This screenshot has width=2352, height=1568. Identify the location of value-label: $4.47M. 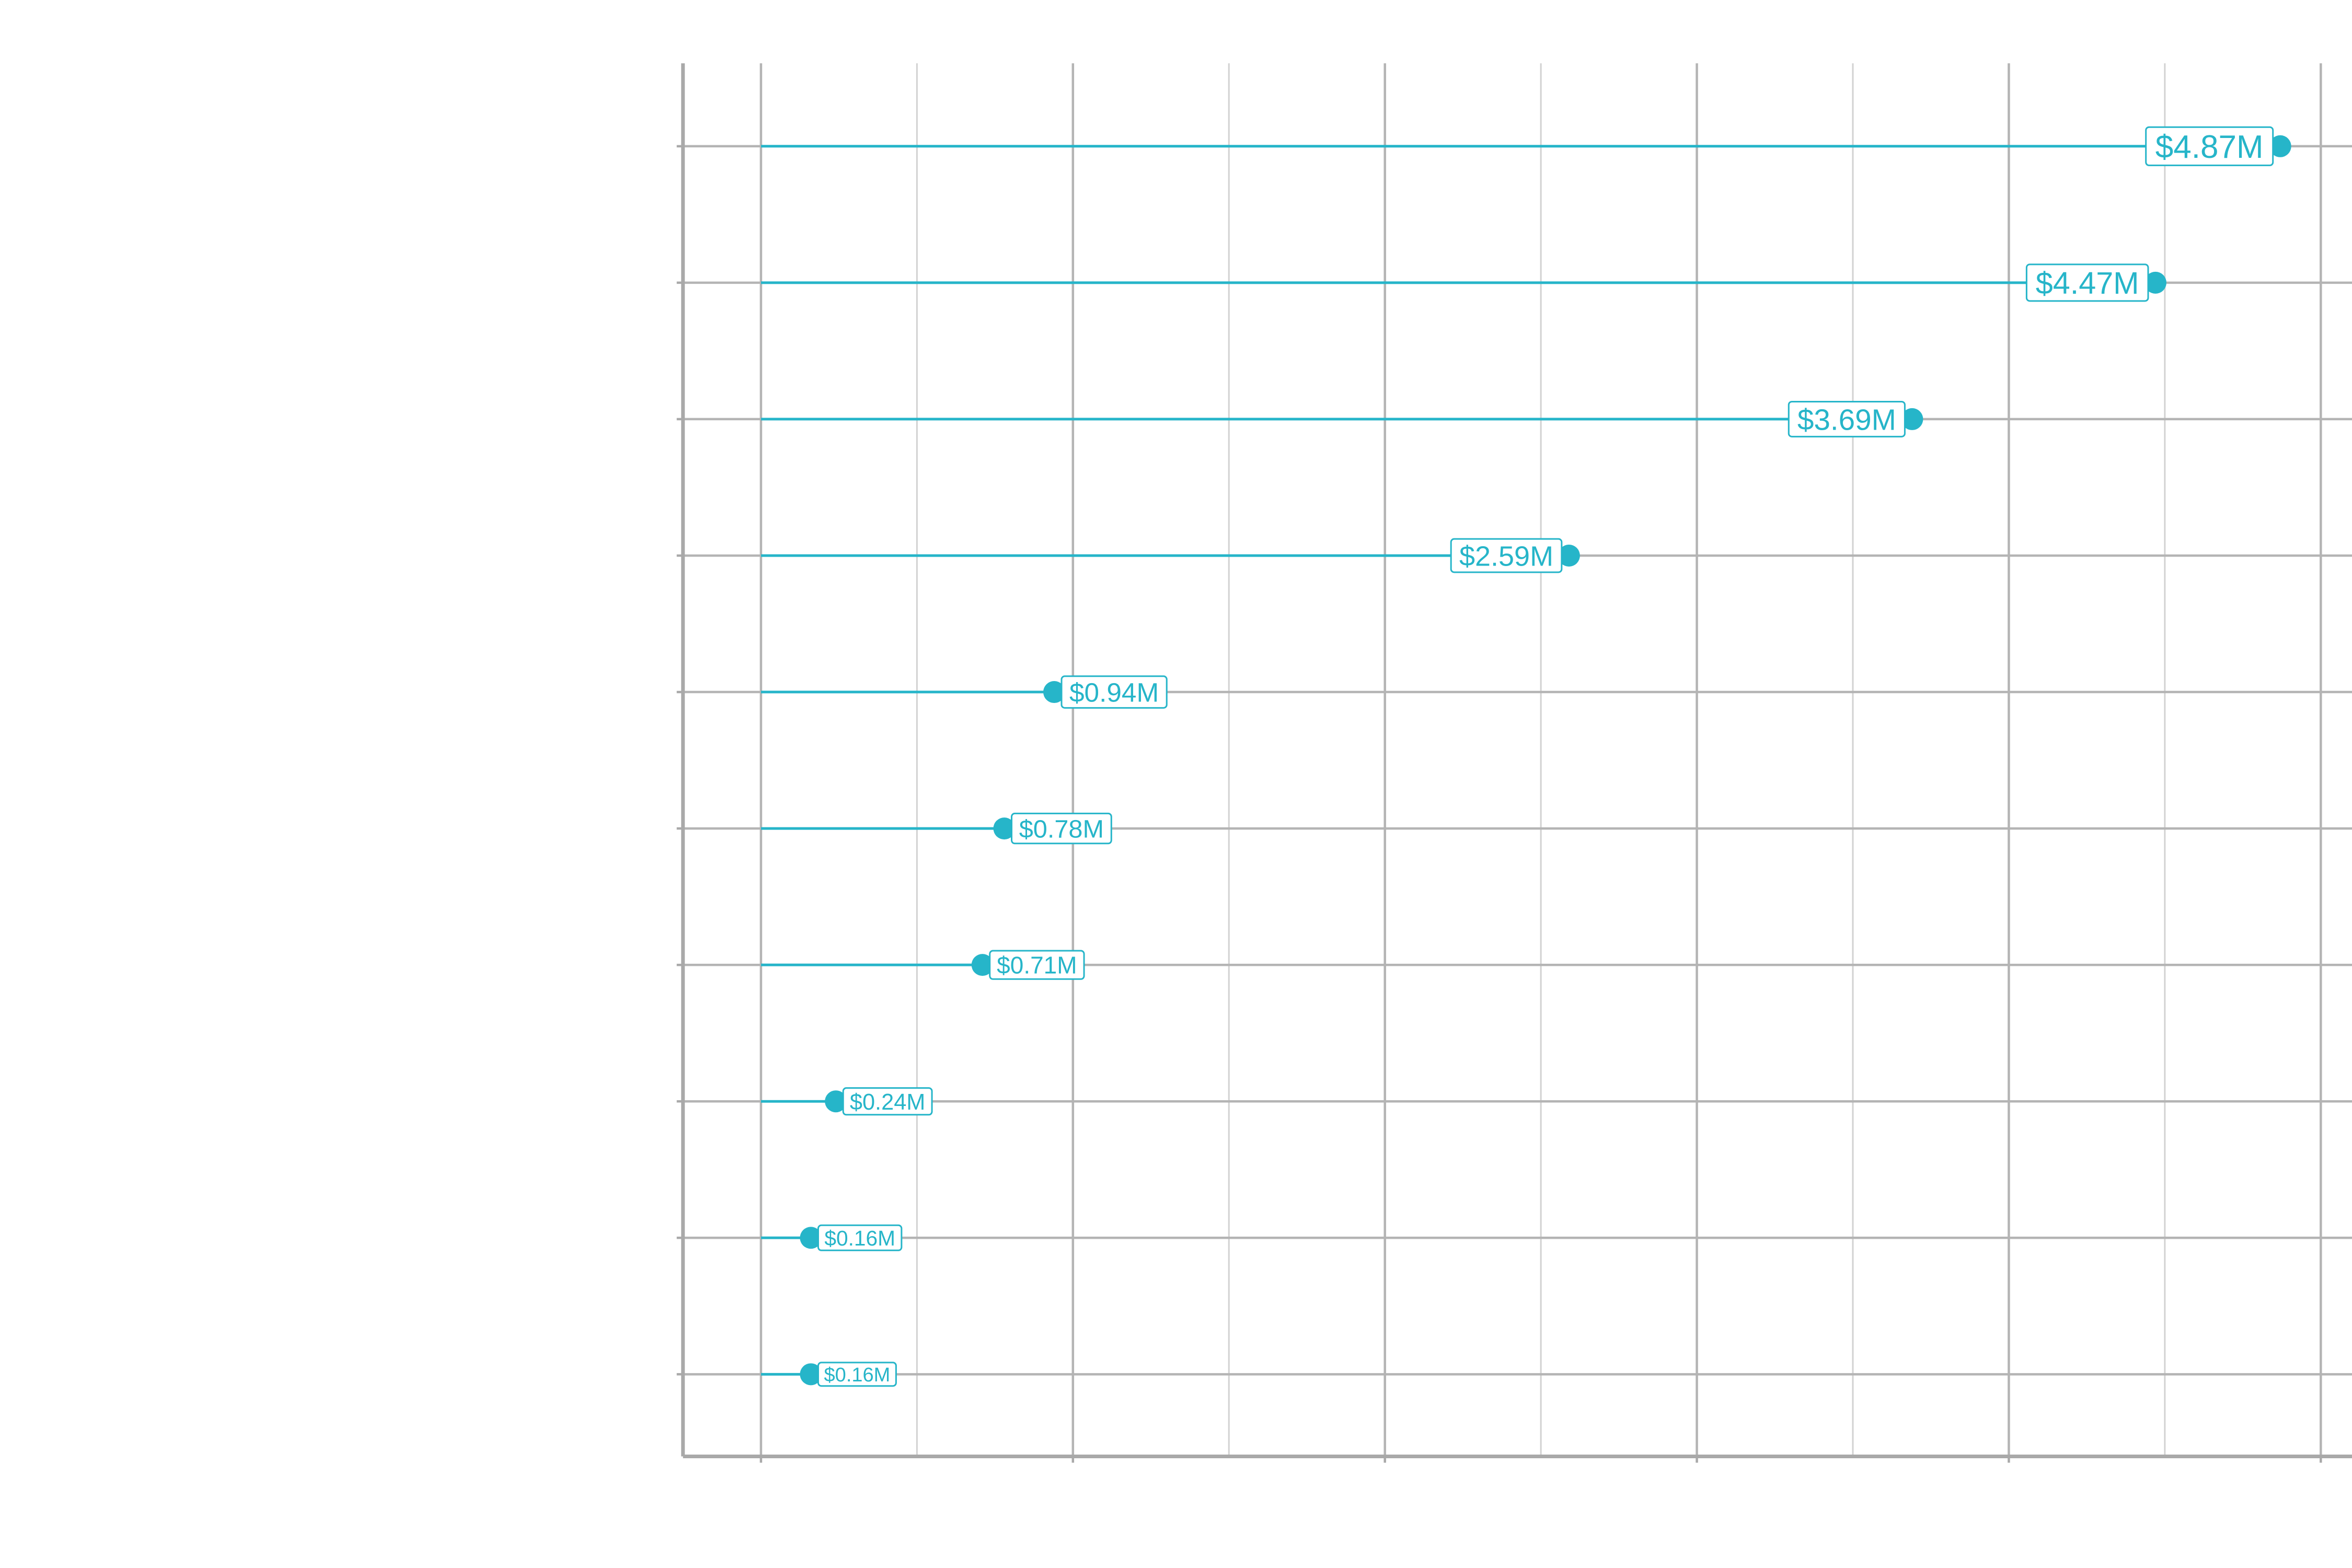
(2087, 283).